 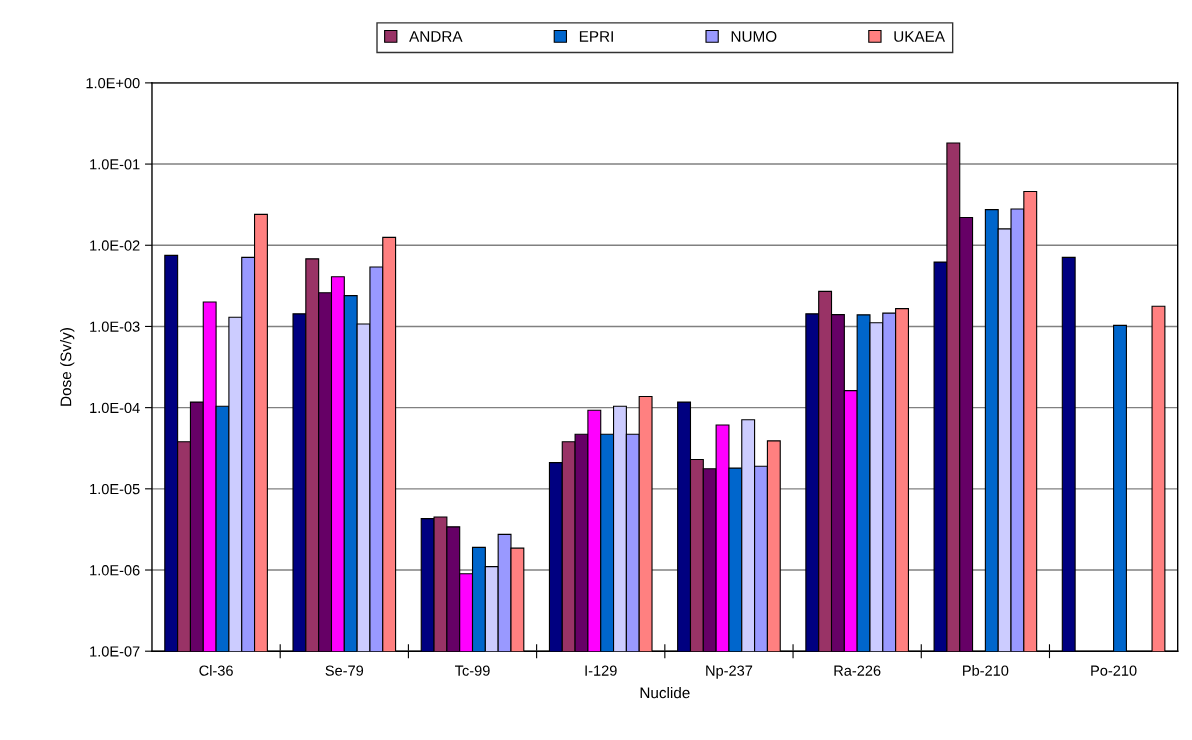 What do you see at coordinates (115, 326) in the screenshot?
I see `y-tick-label: 1.0E-03` at bounding box center [115, 326].